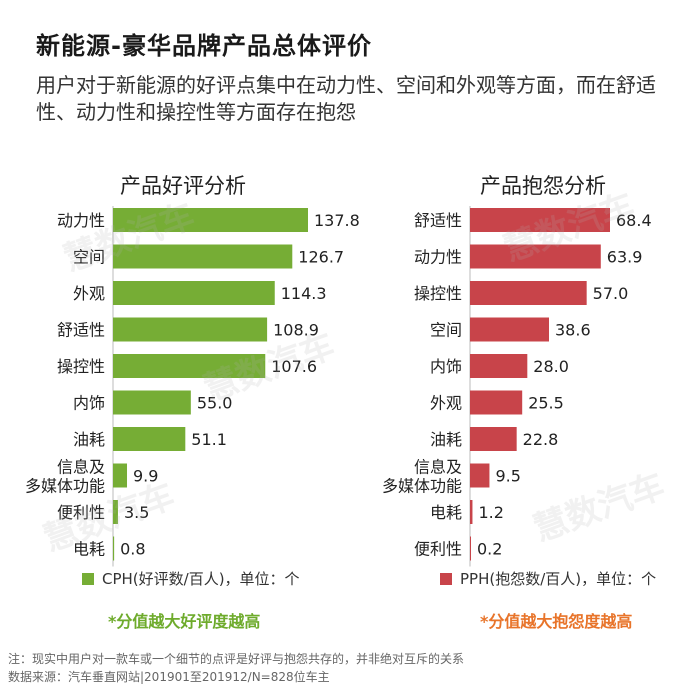 The width and height of the screenshot is (700, 700). I want to click on positive-value-label-5: 55.0, so click(215, 403).